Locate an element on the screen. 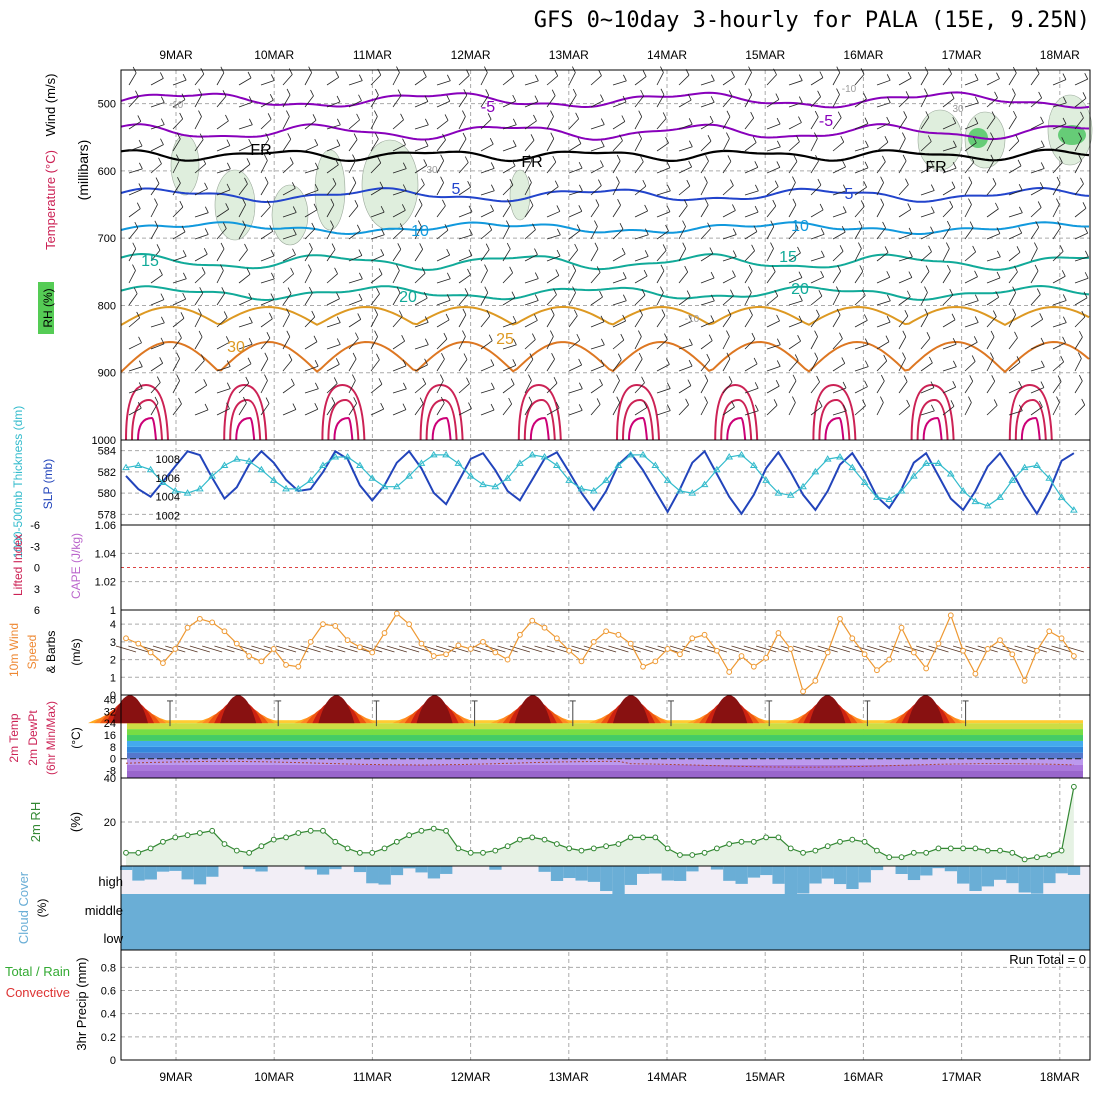  thickness-label: 1000-500mb Thickness (dm) is located at coordinates (18, 482).